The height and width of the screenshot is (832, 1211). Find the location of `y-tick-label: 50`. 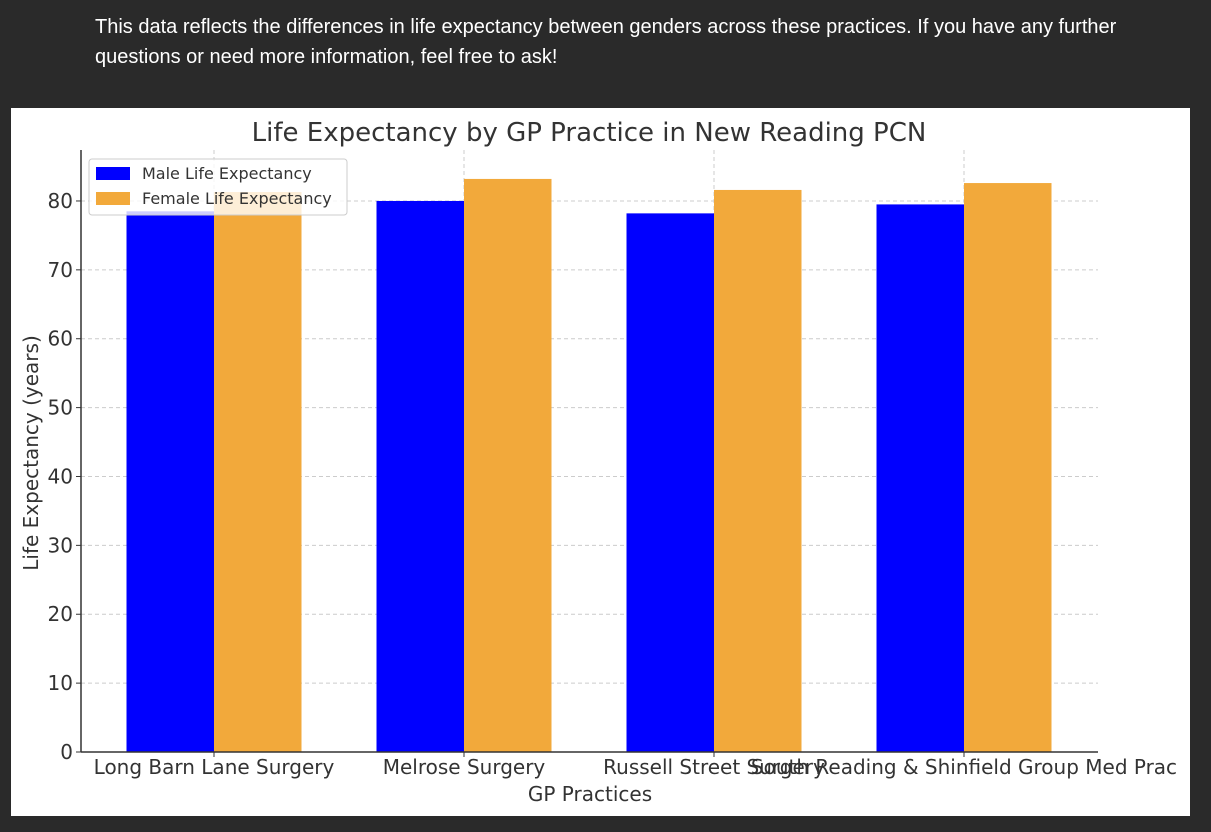

y-tick-label: 50 is located at coordinates (60, 408).